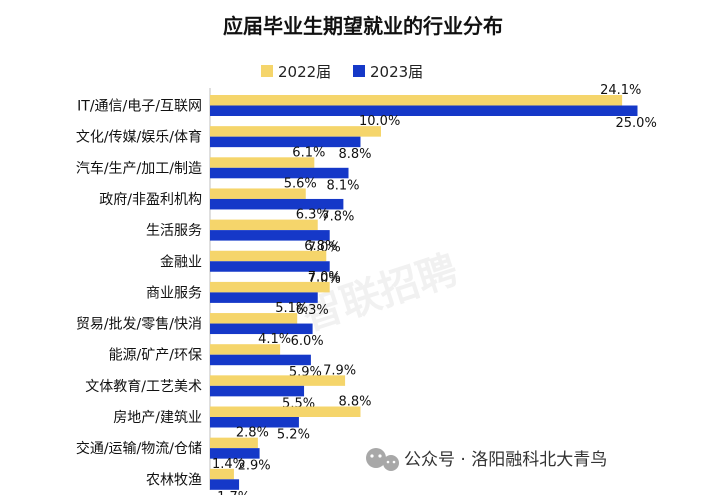 The height and width of the screenshot is (495, 727). Describe the element at coordinates (342, 72) in the screenshot. I see `legend: 2022届 2023届` at that location.